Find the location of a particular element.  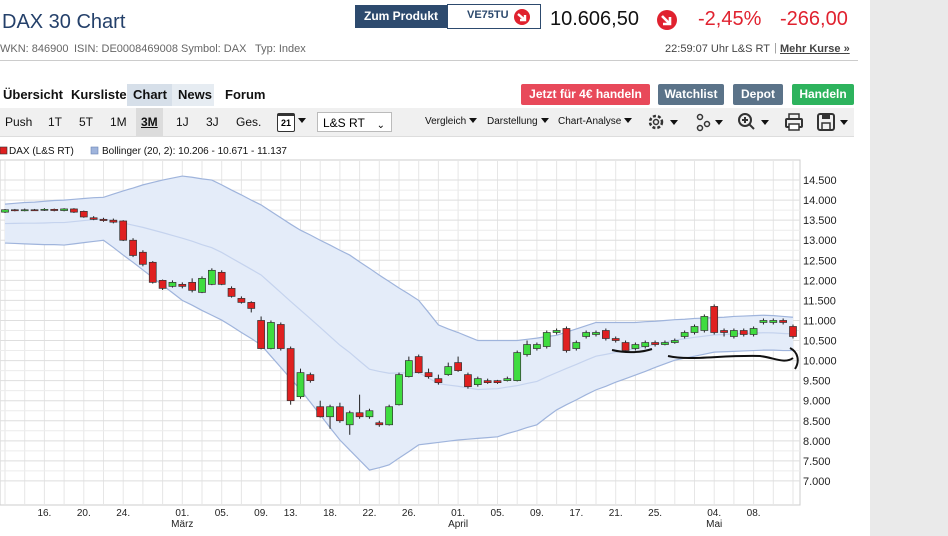

down-icon is located at coordinates (522, 17).